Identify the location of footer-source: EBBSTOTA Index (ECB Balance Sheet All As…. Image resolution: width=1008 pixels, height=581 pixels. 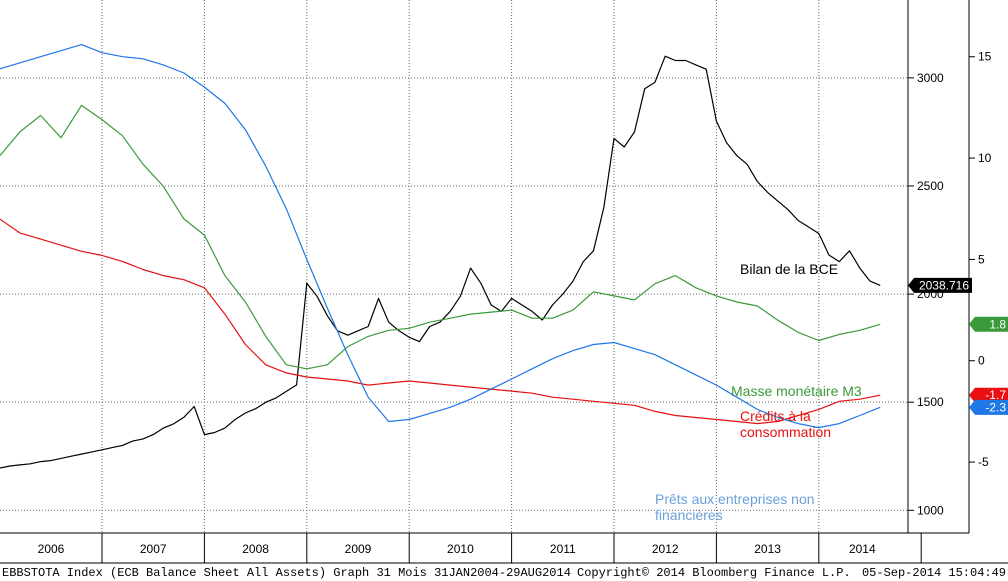
(286, 573).